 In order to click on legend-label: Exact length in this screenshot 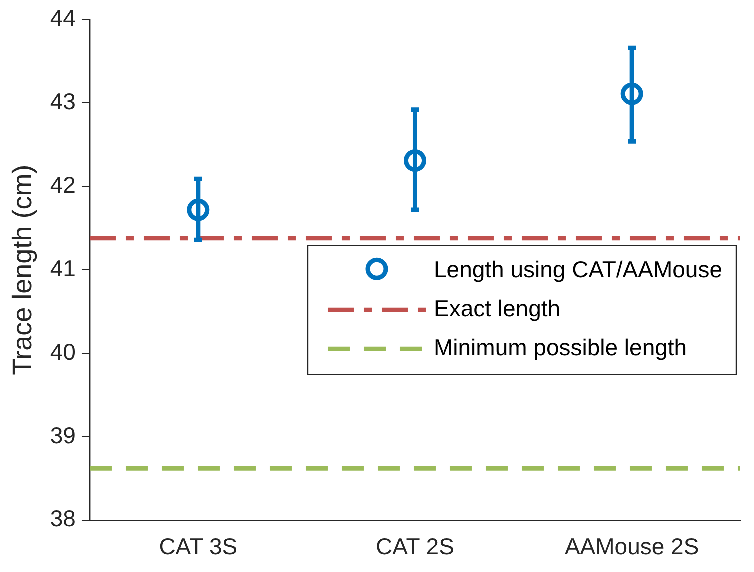, I will do `click(497, 308)`.